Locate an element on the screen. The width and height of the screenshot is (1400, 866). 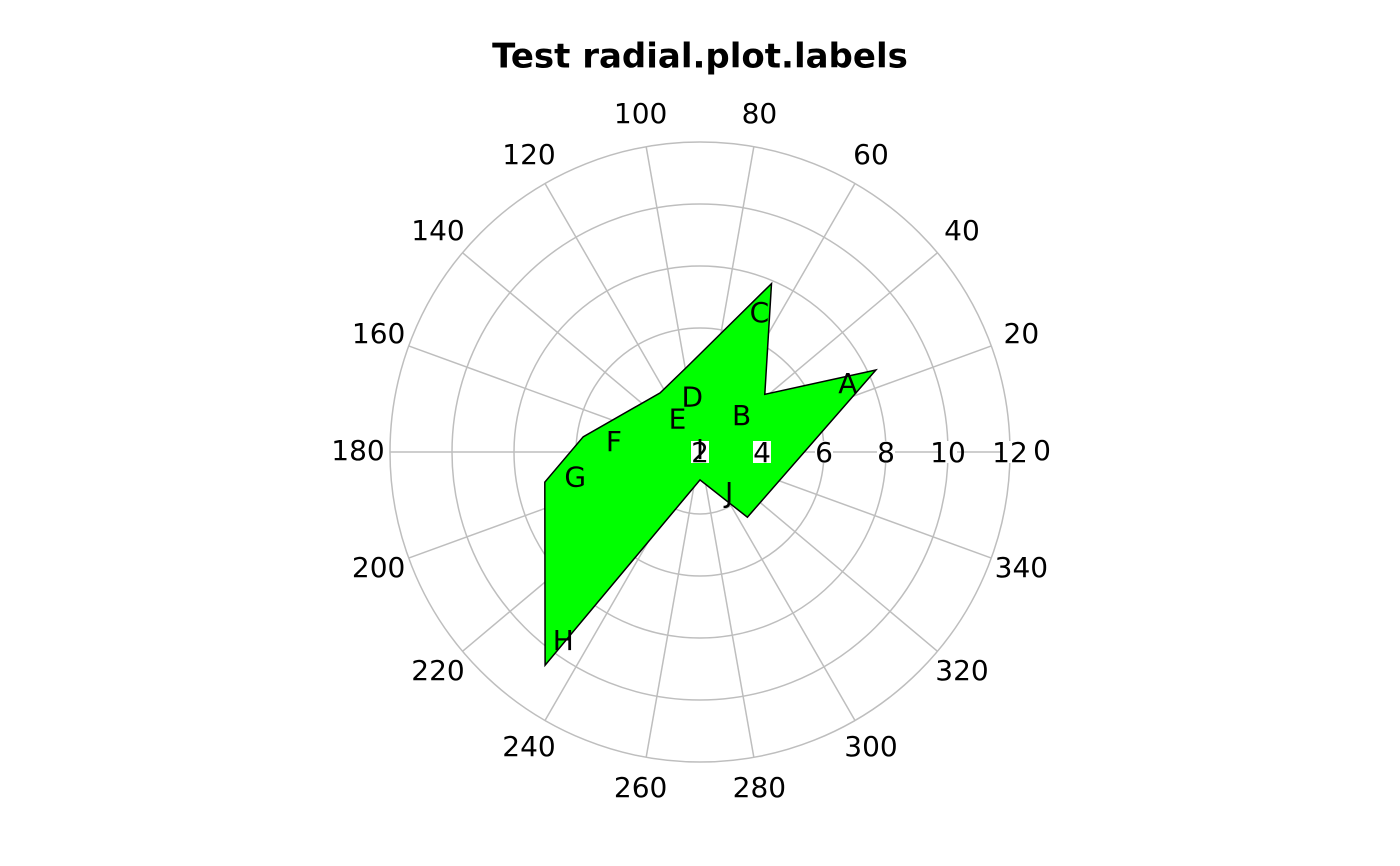
point-label: H is located at coordinates (563, 640).